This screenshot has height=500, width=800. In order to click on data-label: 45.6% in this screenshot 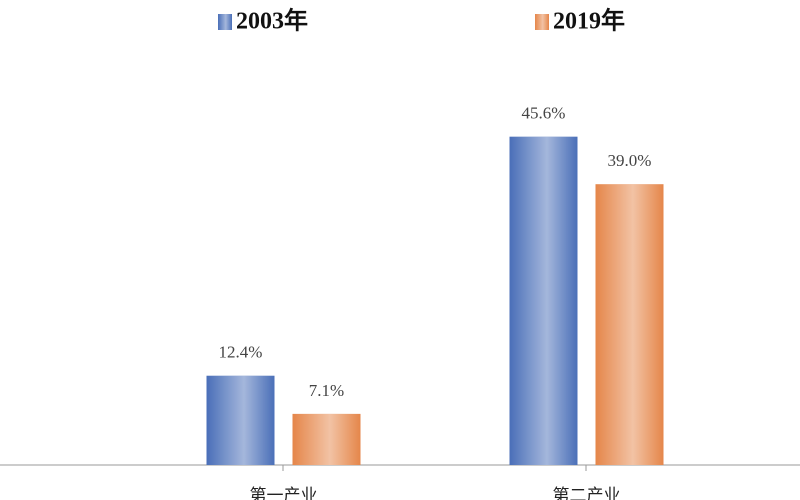, I will do `click(544, 113)`.